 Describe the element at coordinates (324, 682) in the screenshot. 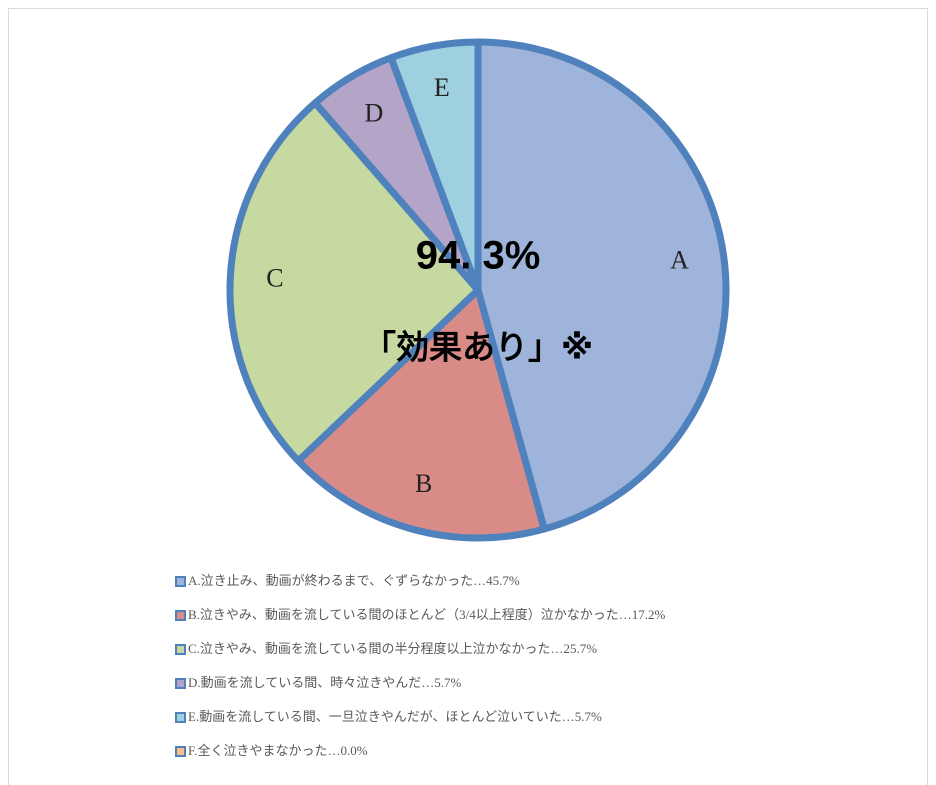

I see `legend-label: D.動画を流している間、時々泣きやんだ…5.7%` at that location.